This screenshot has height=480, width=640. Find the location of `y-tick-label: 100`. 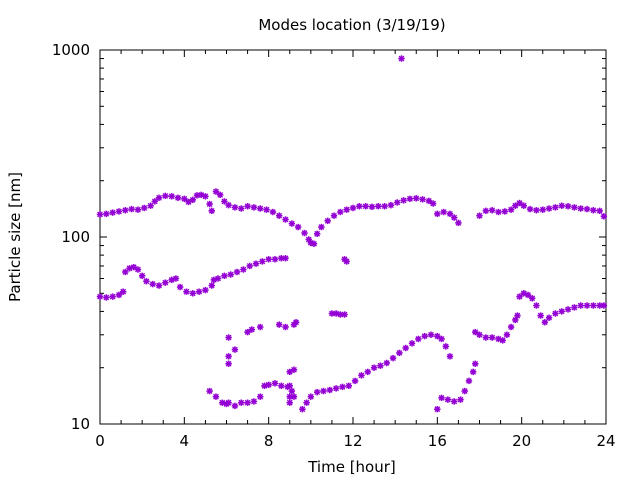

y-tick-label: 100 is located at coordinates (75, 237).